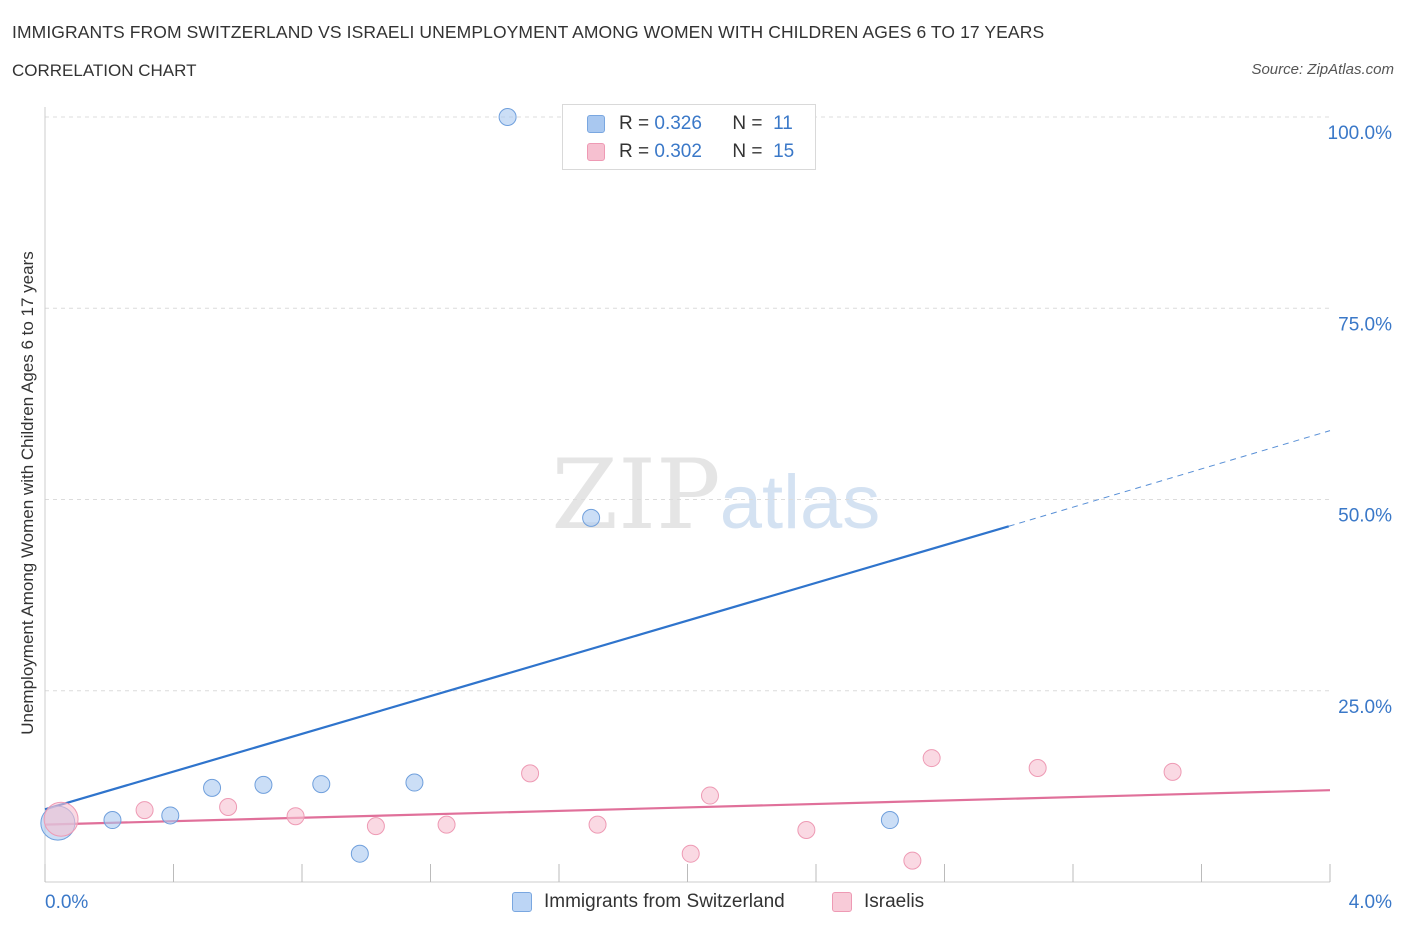  I want to click on legend-swatch-switzerland, so click(522, 902).